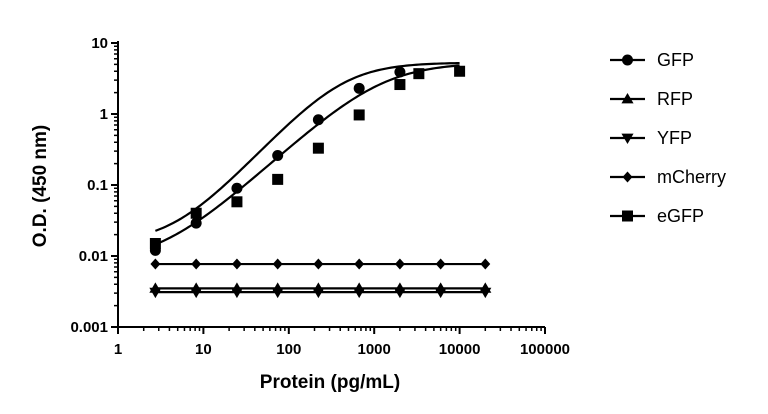  What do you see at coordinates (627, 98) in the screenshot?
I see `legend-marker-rfp` at bounding box center [627, 98].